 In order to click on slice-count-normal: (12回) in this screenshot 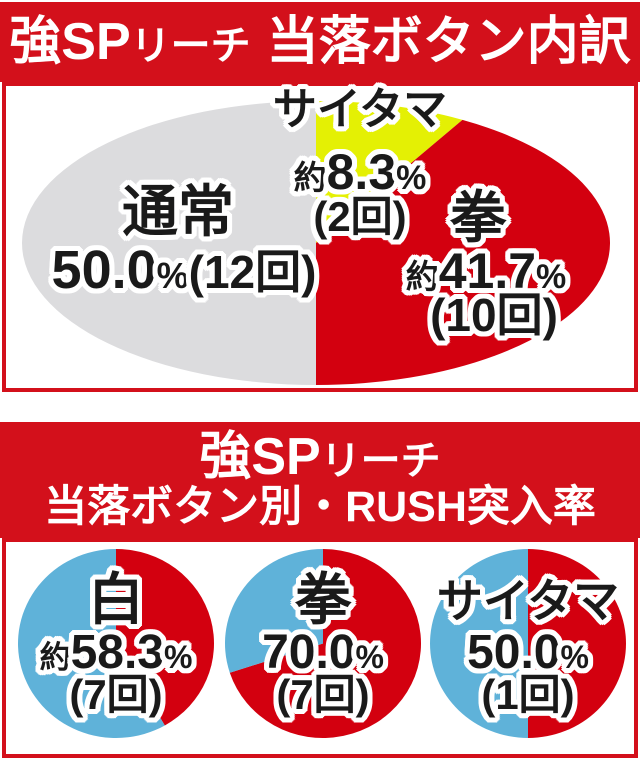, I will do `click(252, 272)`.